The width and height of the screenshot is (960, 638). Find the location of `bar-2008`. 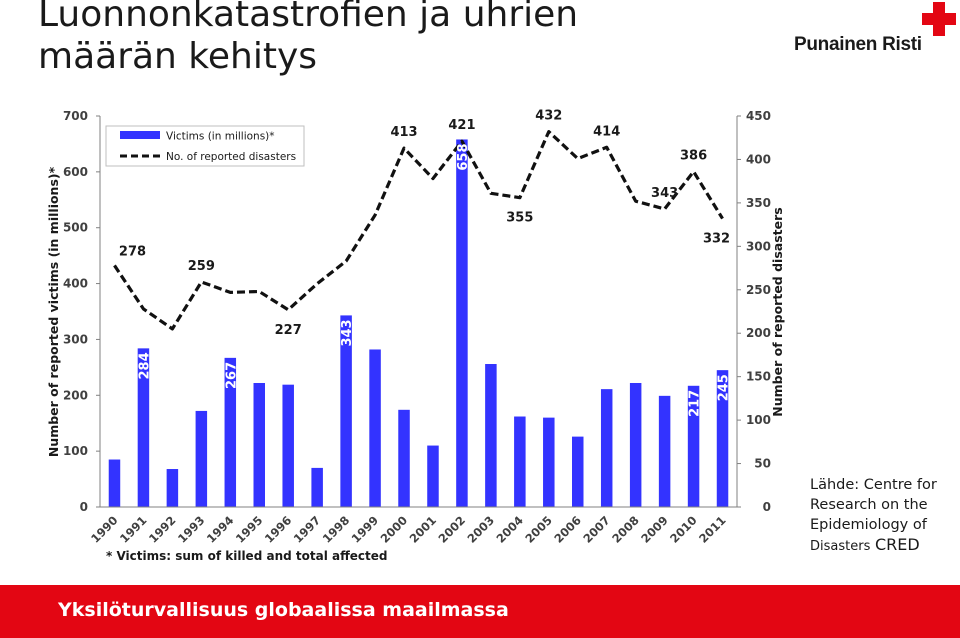

bar-2008 is located at coordinates (635, 444).